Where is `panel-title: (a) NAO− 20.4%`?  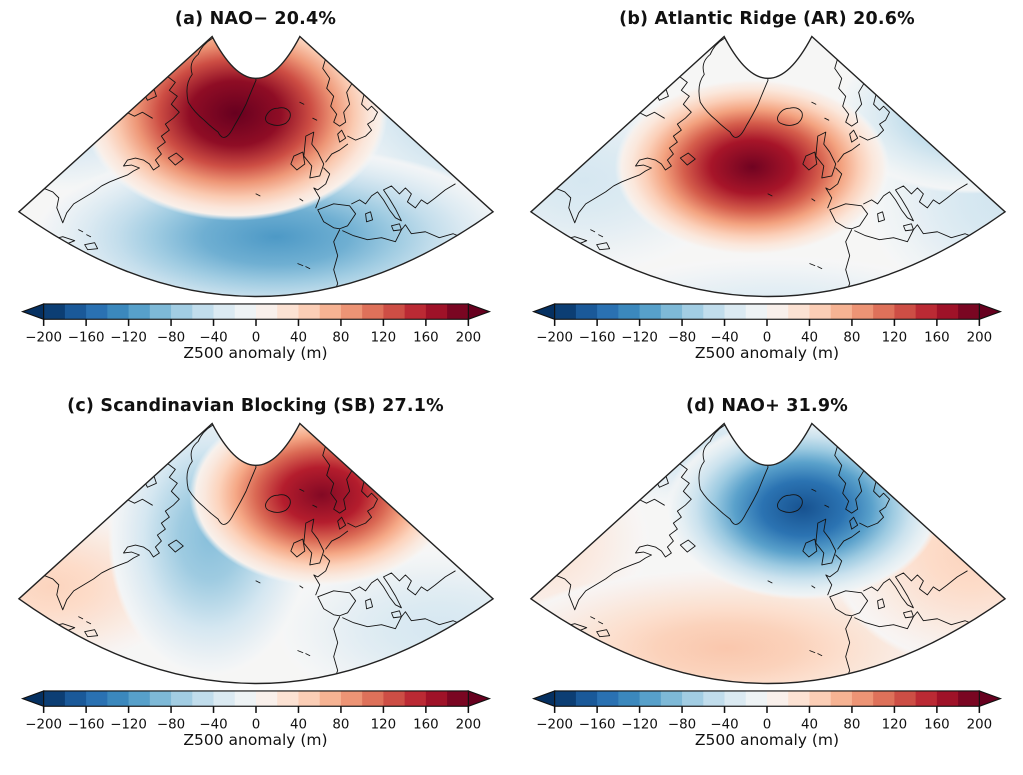 panel-title: (a) NAO− 20.4% is located at coordinates (255, 19).